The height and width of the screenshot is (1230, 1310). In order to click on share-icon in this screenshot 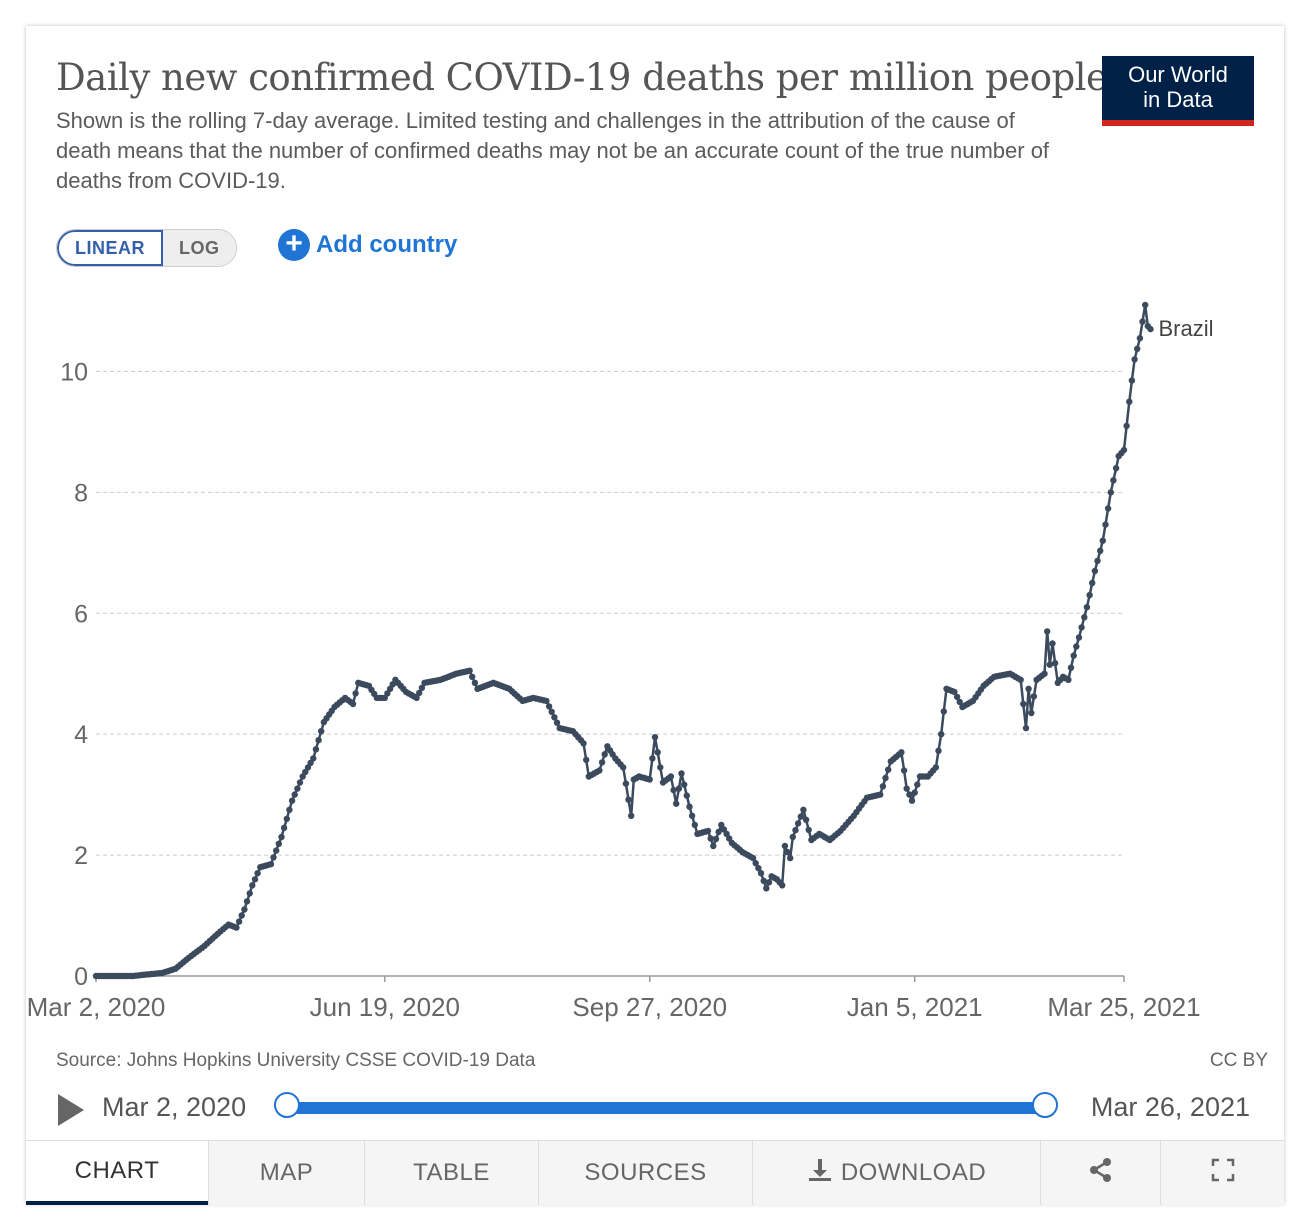, I will do `click(1101, 1173)`.